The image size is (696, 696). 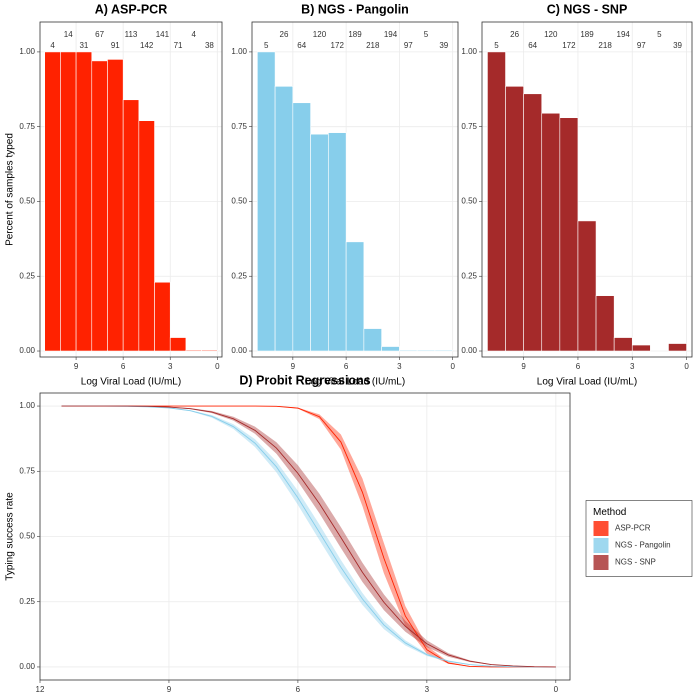 I want to click on count-label: 142, so click(x=147, y=45).